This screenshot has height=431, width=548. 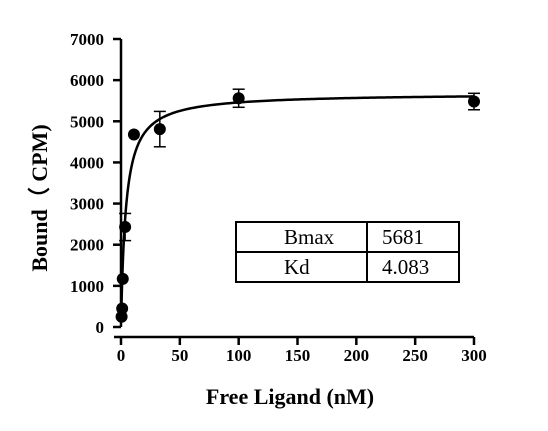 What do you see at coordinates (87, 121) in the screenshot?
I see `y-tick-label: 5000` at bounding box center [87, 121].